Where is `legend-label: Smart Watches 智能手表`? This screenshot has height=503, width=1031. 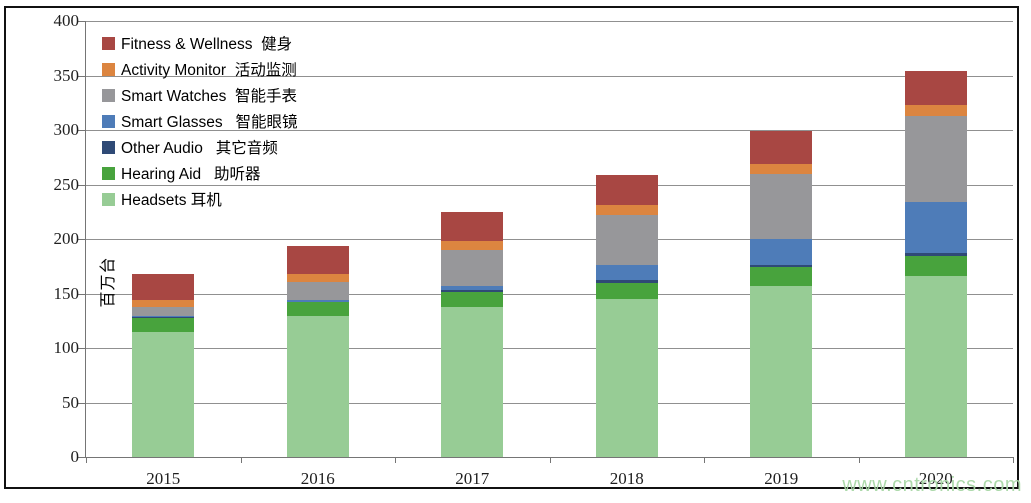
legend-label: Smart Watches 智能手表 is located at coordinates (209, 96).